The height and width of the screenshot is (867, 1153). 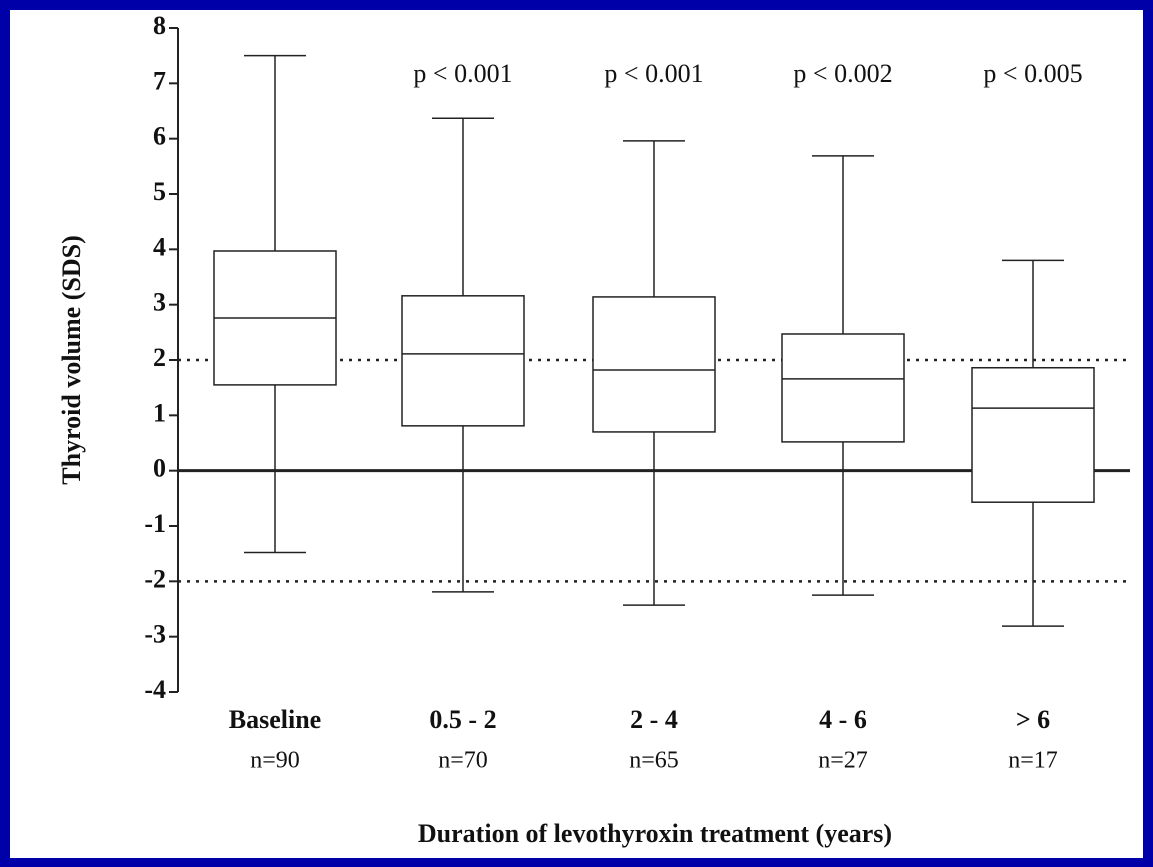 I want to click on y-tick-label: 3, so click(x=159, y=302).